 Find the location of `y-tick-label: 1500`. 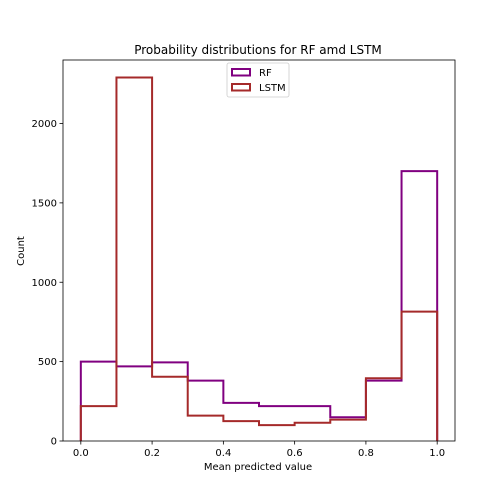

y-tick-label: 1500 is located at coordinates (44, 203).